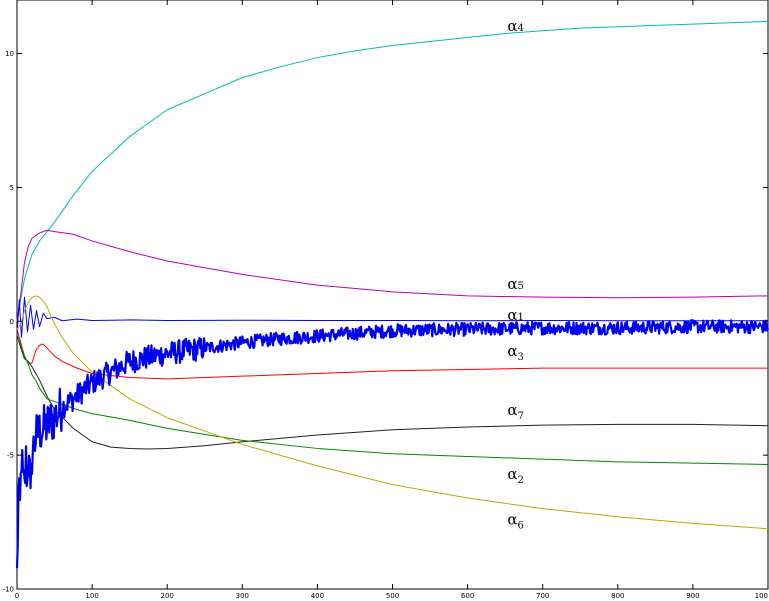 The height and width of the screenshot is (601, 769). Describe the element at coordinates (467, 596) in the screenshot. I see `x-tick-label: 600` at that location.